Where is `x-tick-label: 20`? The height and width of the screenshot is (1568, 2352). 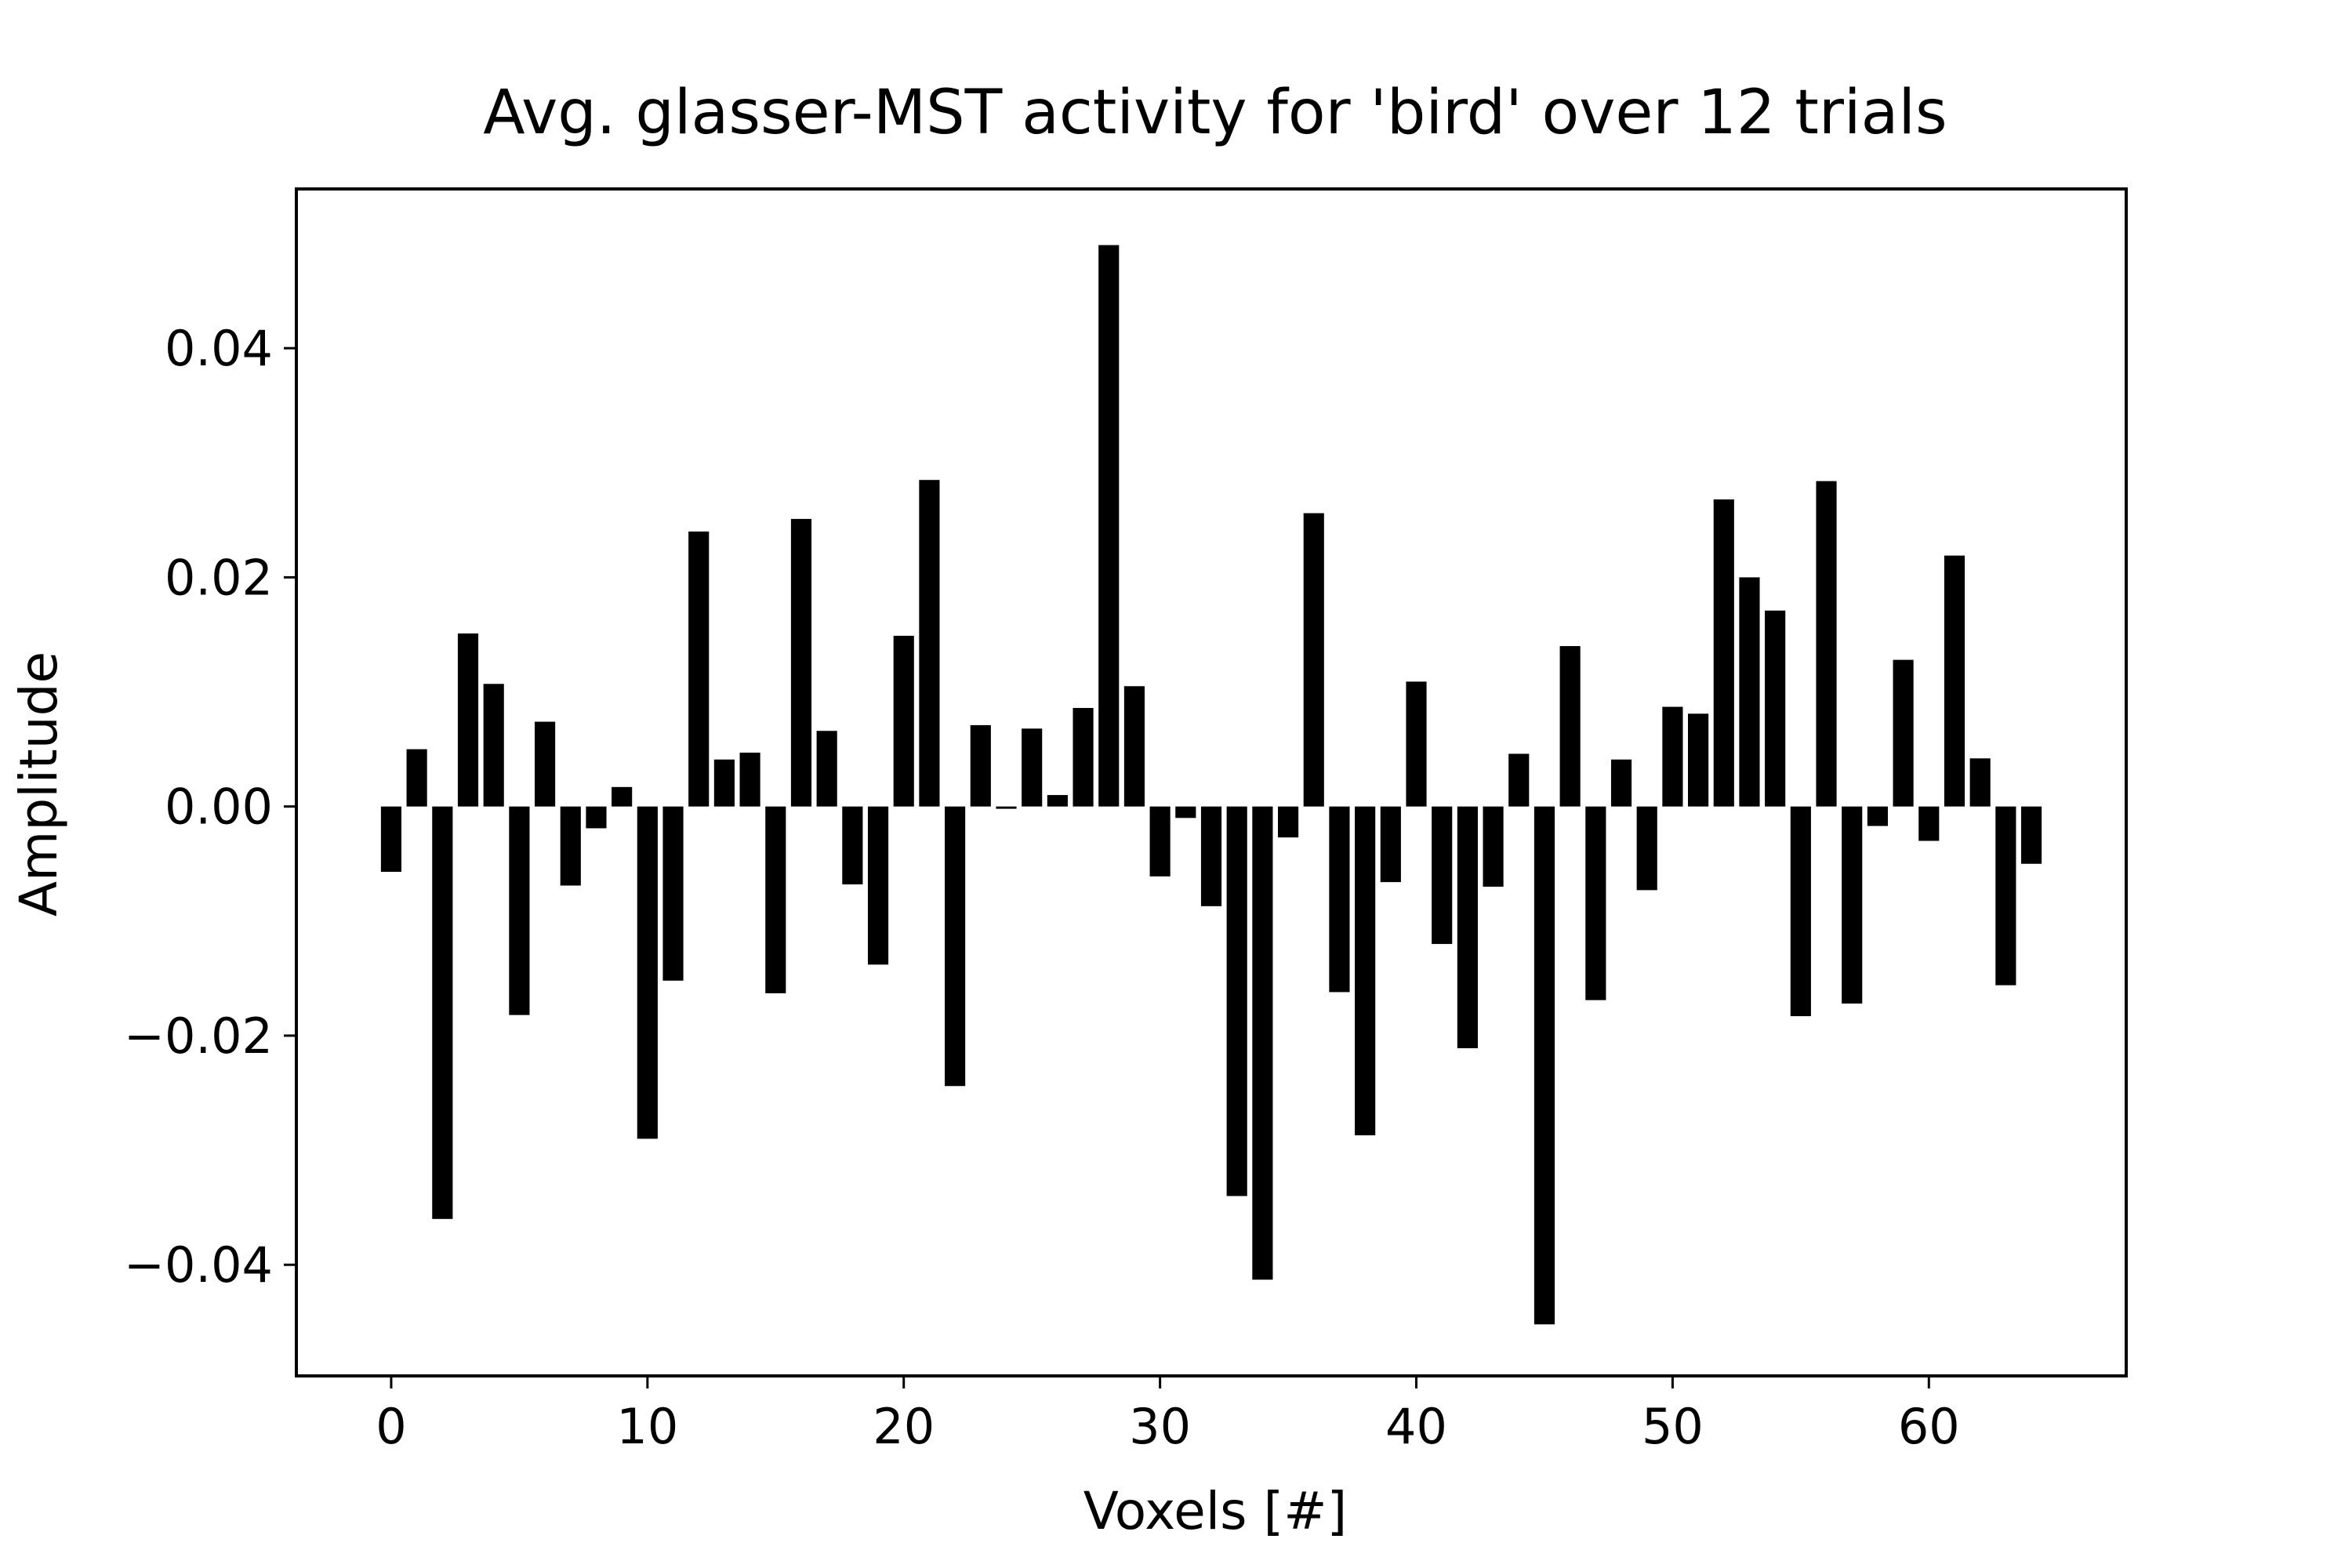
x-tick-label: 20 is located at coordinates (904, 1426).